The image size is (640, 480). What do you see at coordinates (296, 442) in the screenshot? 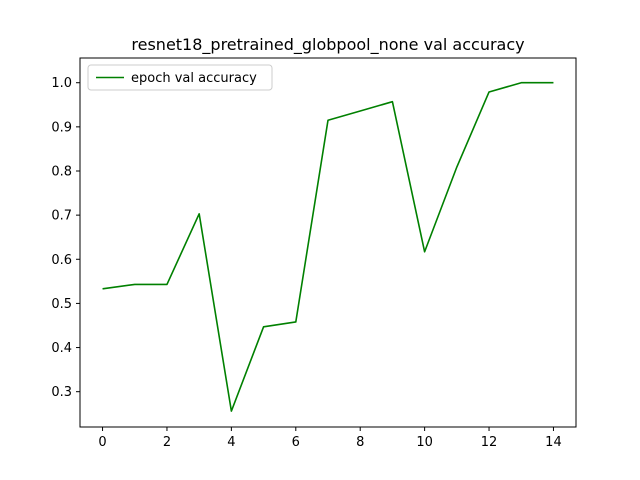
I see `x-tick-label: 6` at bounding box center [296, 442].